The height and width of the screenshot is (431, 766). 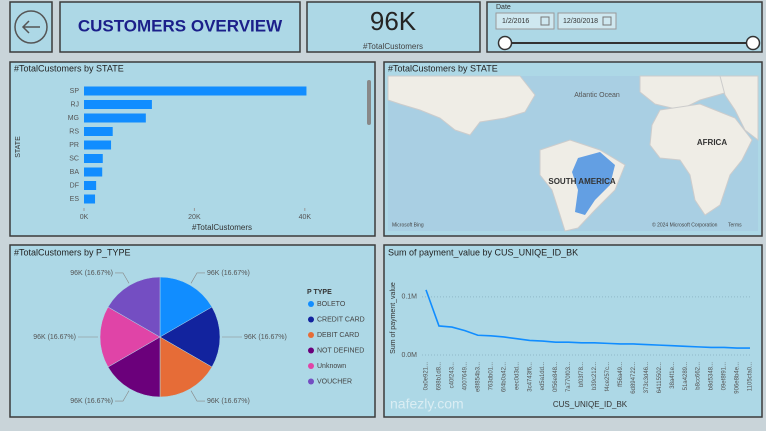 What do you see at coordinates (409, 297) in the screenshot?
I see `y-tick-label: 0.1M` at bounding box center [409, 297].